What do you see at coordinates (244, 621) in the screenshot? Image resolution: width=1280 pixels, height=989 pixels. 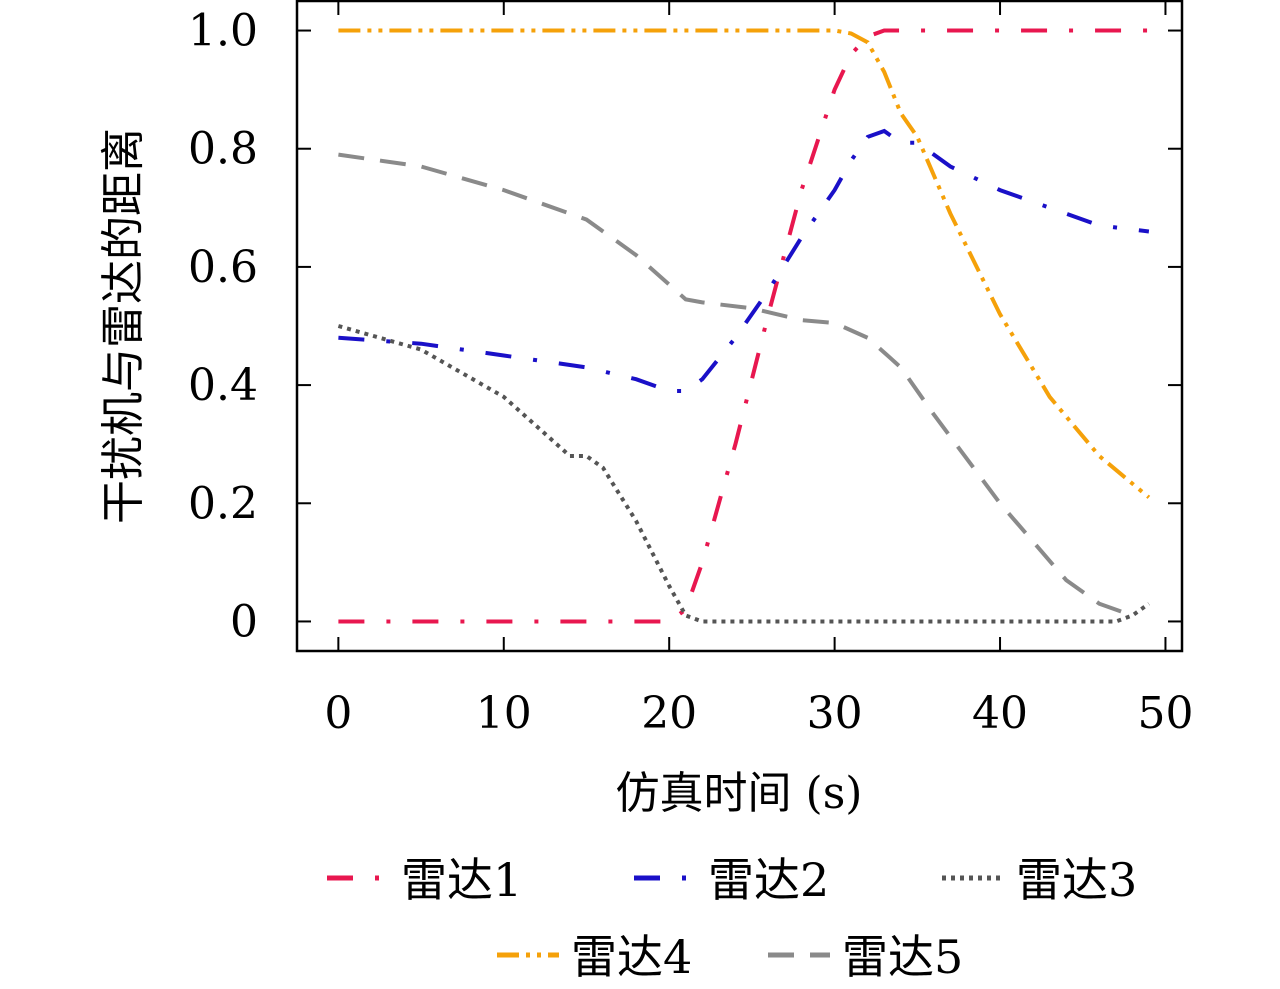 I see `y-tick-label: 0` at bounding box center [244, 621].